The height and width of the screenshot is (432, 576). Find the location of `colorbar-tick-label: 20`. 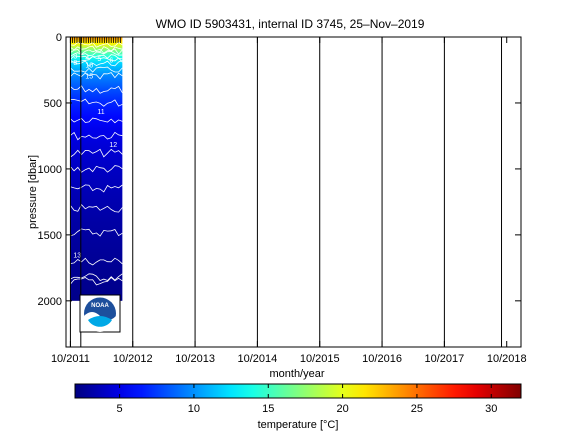

colorbar-tick-label: 20 is located at coordinates (342, 409).